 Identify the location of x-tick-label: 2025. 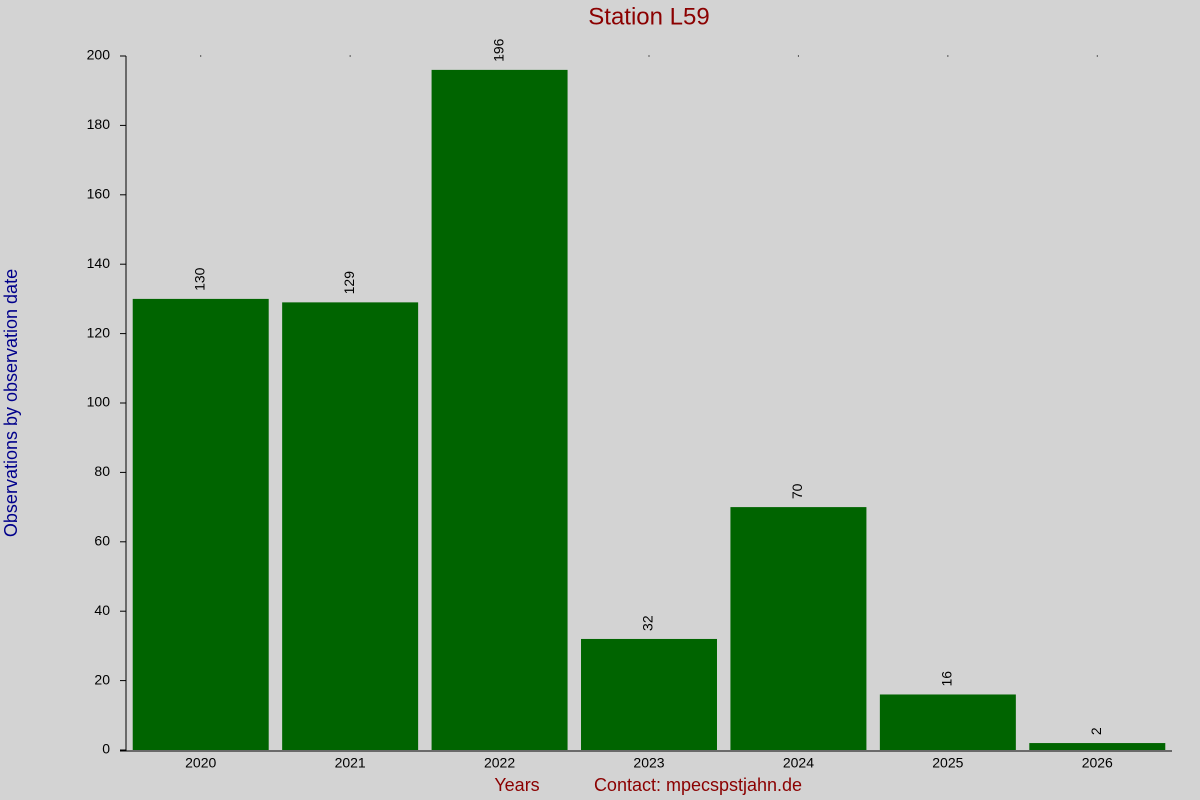
(947, 763).